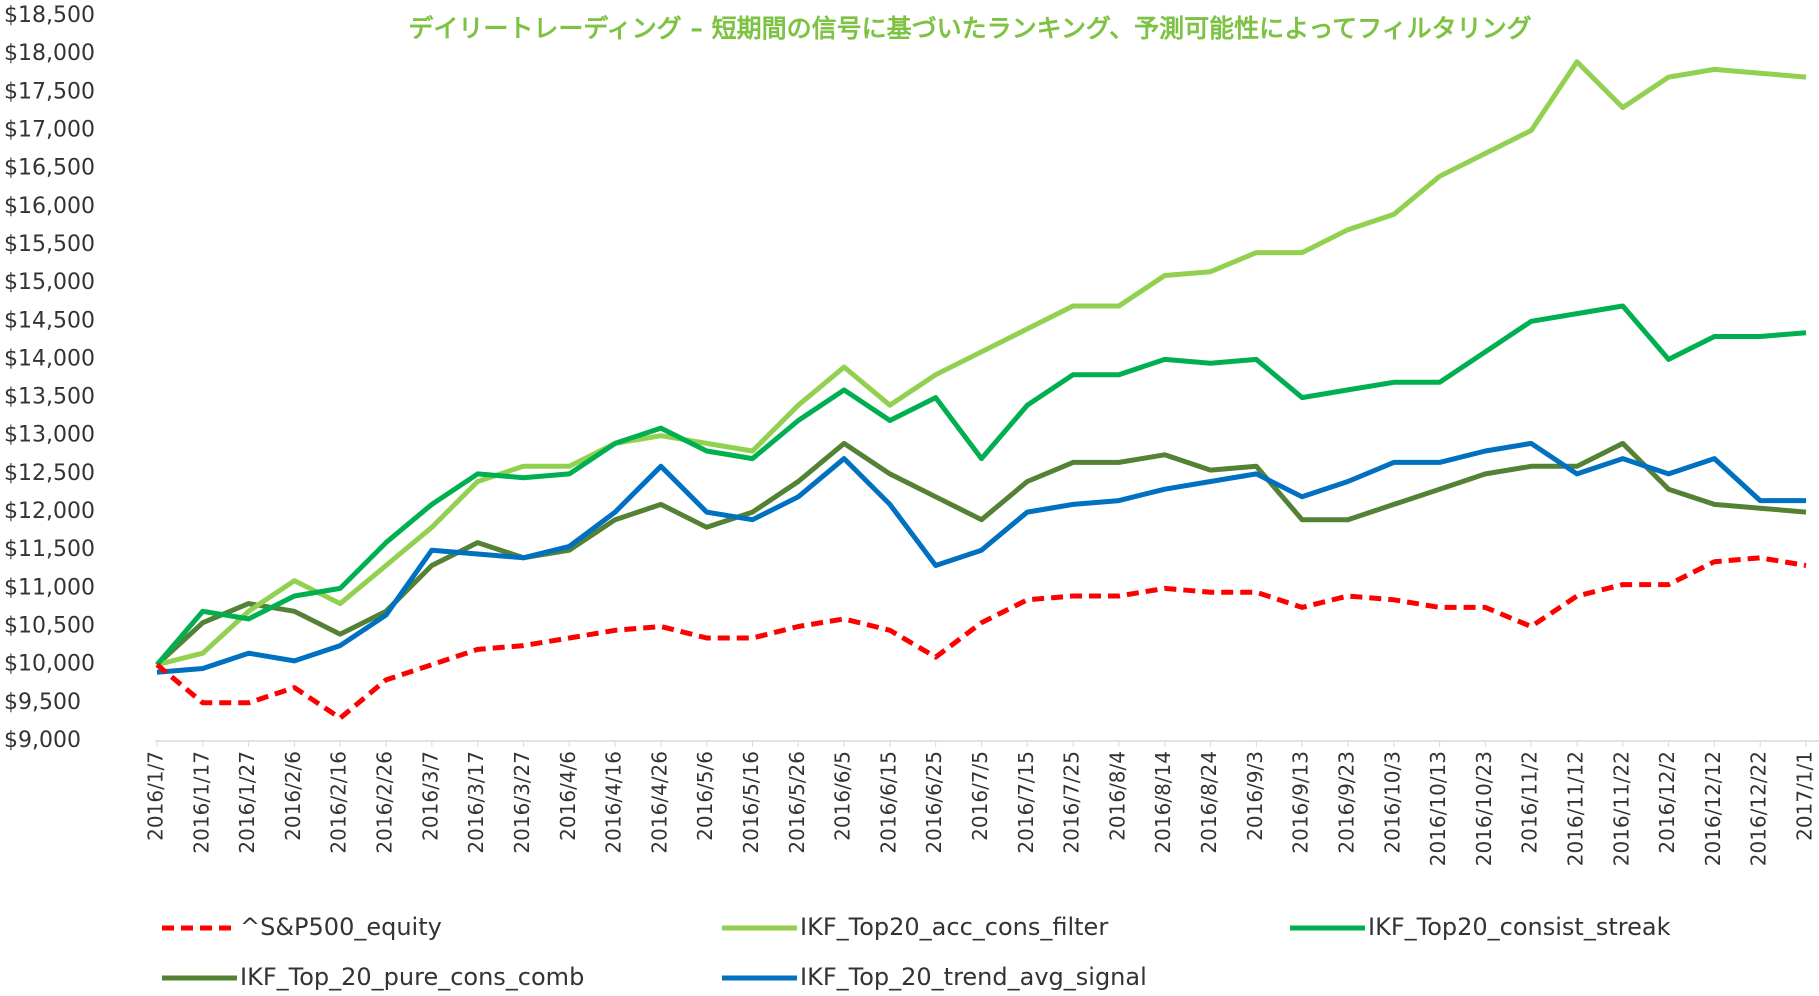 The height and width of the screenshot is (996, 1819). I want to click on y-tick-label: $9,500, so click(42, 702).